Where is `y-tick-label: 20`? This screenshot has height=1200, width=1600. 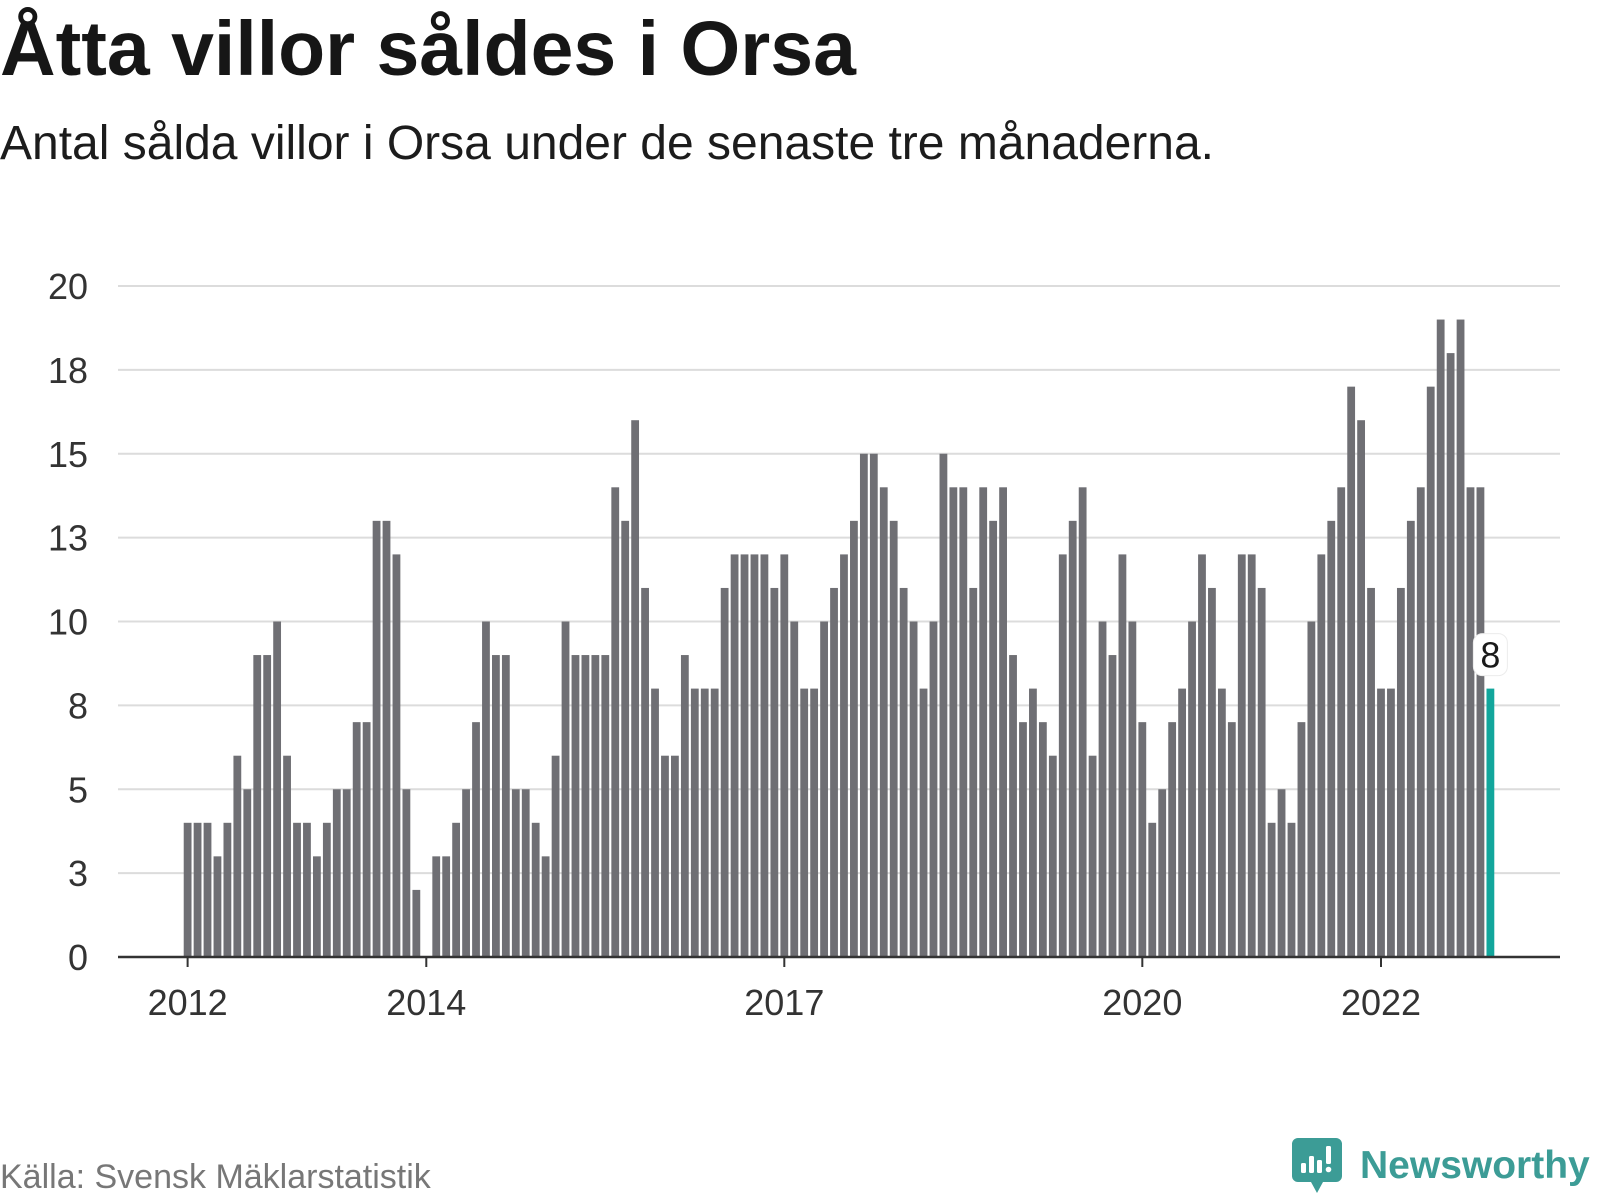
y-tick-label: 20 is located at coordinates (68, 286).